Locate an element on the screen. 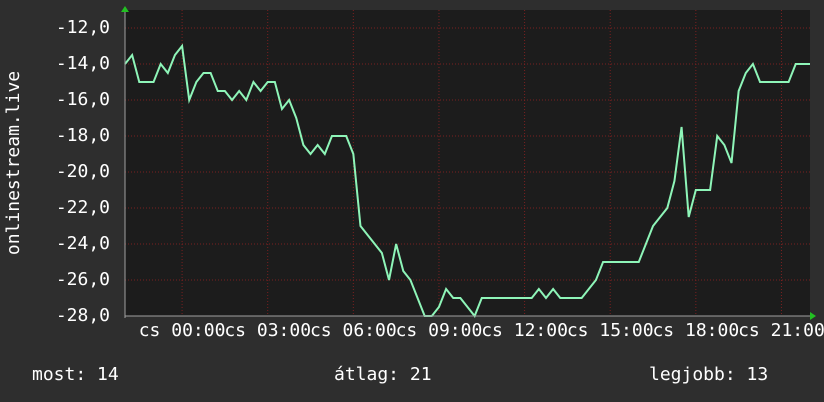  x-tick-label: cs 18:00 is located at coordinates (695, 330).